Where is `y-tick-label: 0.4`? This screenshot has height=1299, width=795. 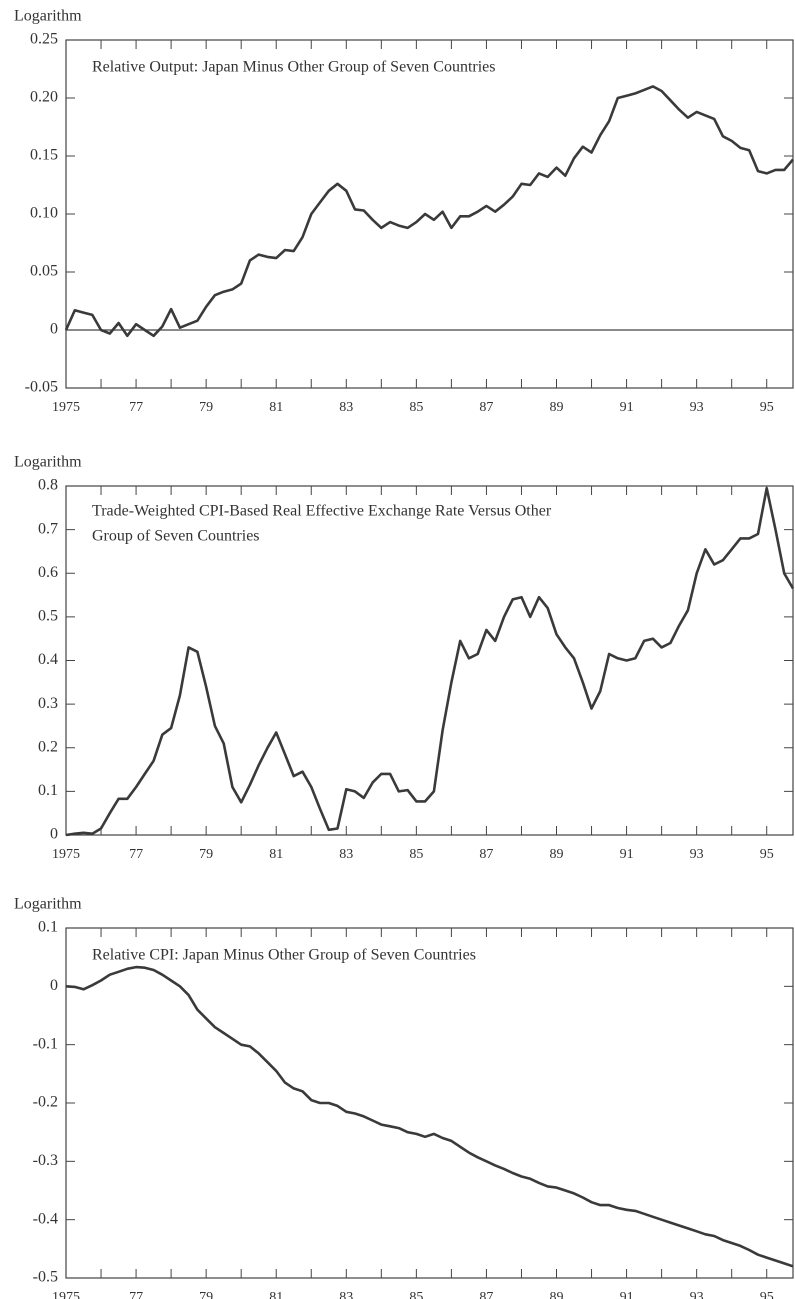 y-tick-label: 0.4 is located at coordinates (48, 659).